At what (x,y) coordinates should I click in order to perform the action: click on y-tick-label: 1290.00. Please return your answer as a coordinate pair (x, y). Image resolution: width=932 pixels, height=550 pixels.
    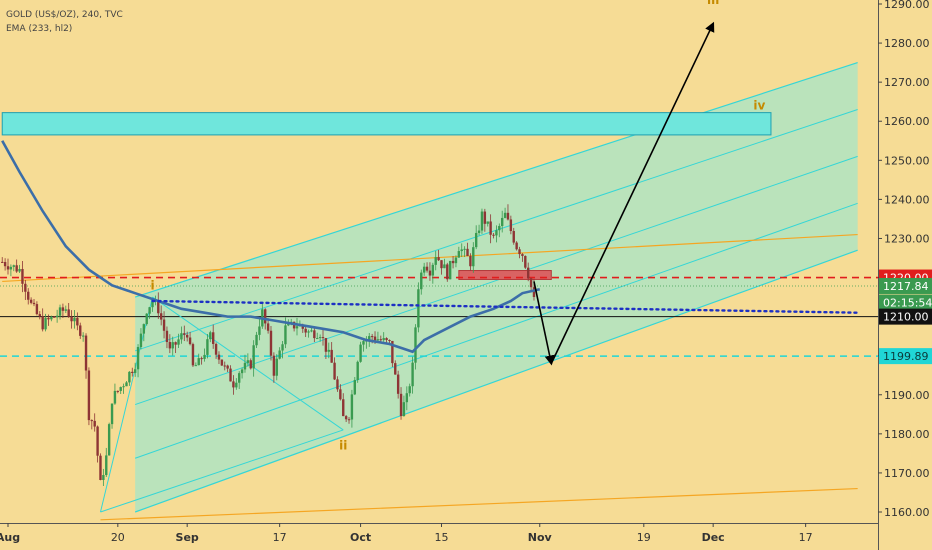
    Looking at the image, I should click on (907, 5).